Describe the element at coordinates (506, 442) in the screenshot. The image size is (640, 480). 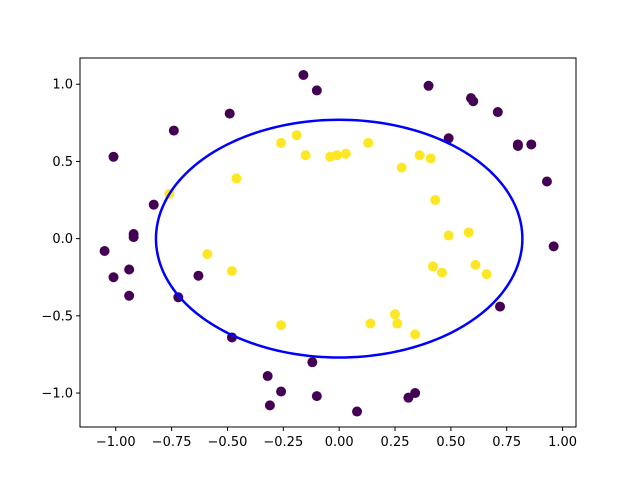
I see `x-tick-label: 0.75` at that location.